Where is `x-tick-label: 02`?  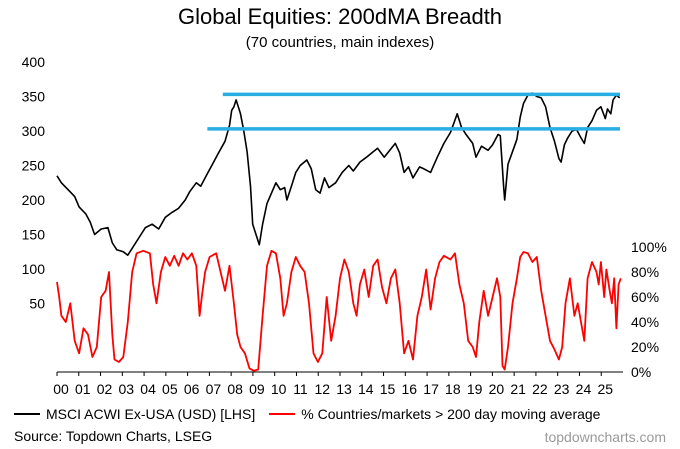 x-tick-label: 02 is located at coordinates (105, 389).